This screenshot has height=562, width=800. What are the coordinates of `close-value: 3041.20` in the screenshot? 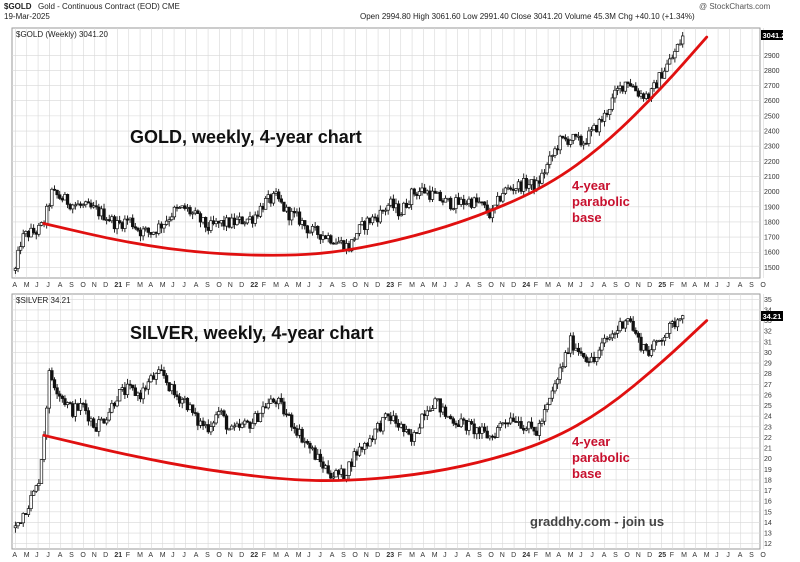 It's located at (548, 16).